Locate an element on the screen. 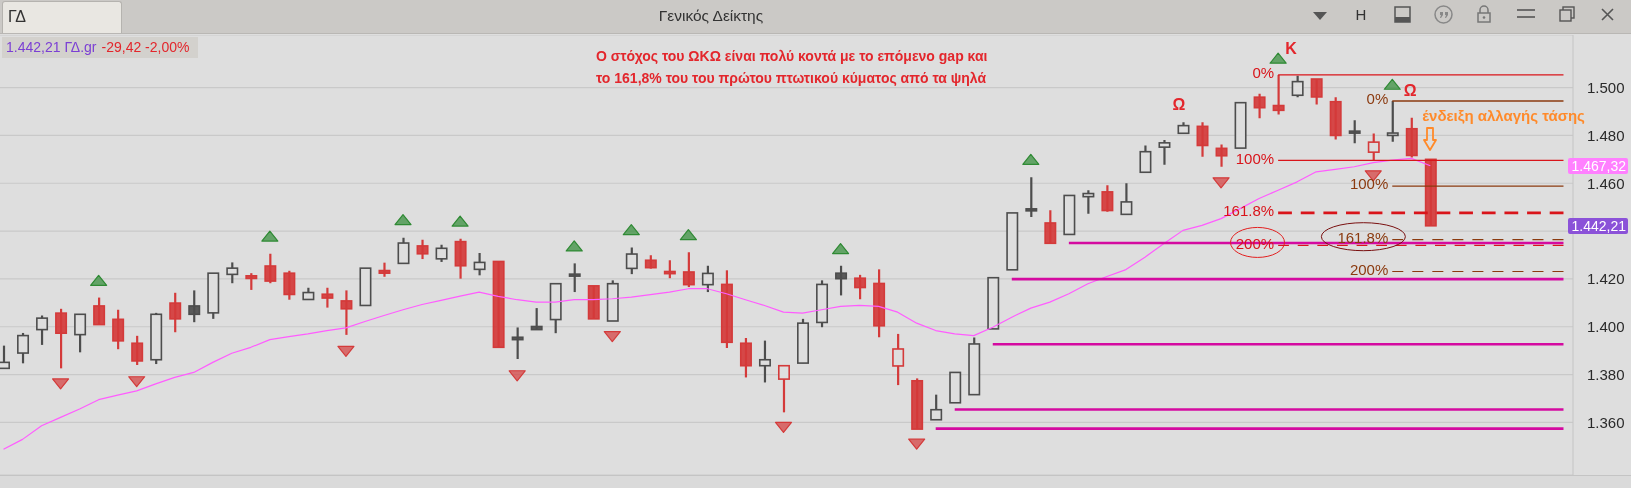 This screenshot has height=488, width=1631. y-tick-label: 1.420 is located at coordinates (1606, 279).